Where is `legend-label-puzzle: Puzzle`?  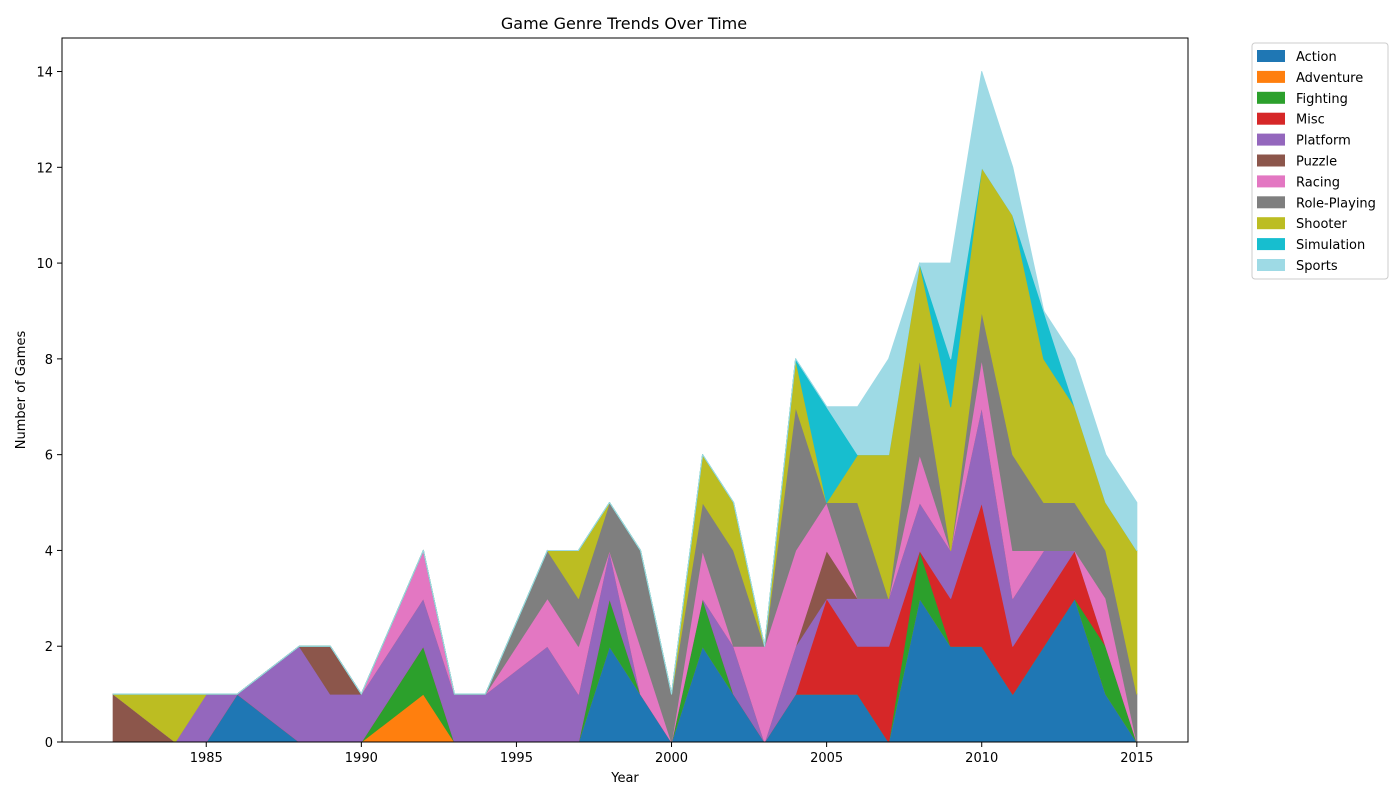
legend-label-puzzle: Puzzle is located at coordinates (1316, 162).